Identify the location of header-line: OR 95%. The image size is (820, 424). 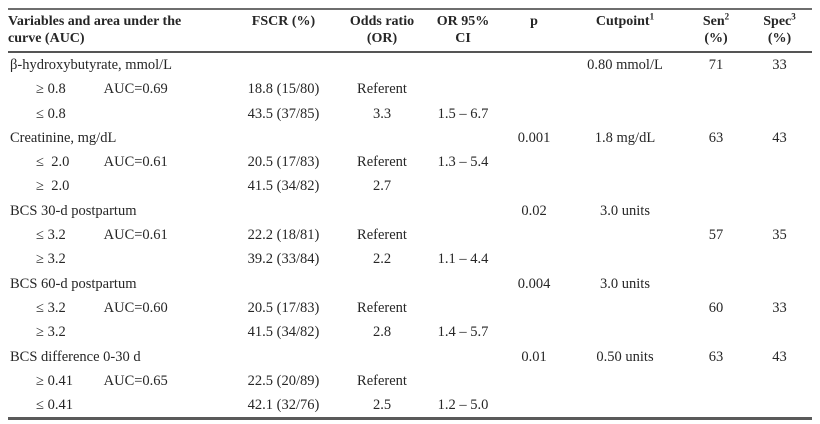
(463, 21).